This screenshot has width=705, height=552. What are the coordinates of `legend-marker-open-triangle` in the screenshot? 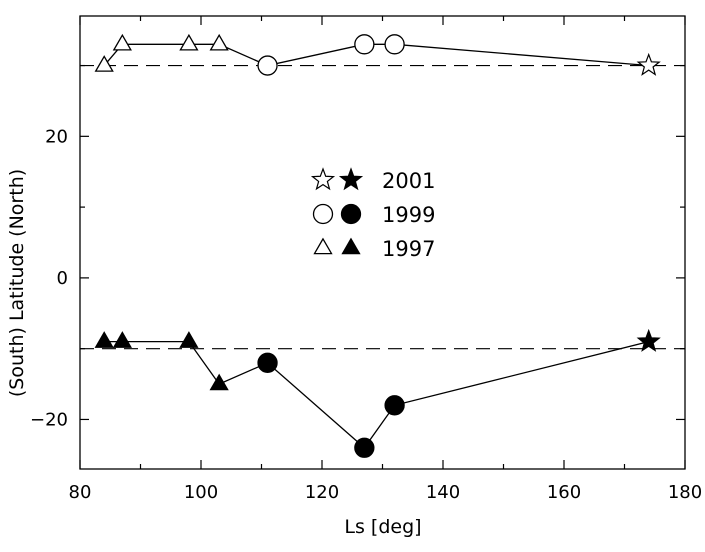 It's located at (323, 246).